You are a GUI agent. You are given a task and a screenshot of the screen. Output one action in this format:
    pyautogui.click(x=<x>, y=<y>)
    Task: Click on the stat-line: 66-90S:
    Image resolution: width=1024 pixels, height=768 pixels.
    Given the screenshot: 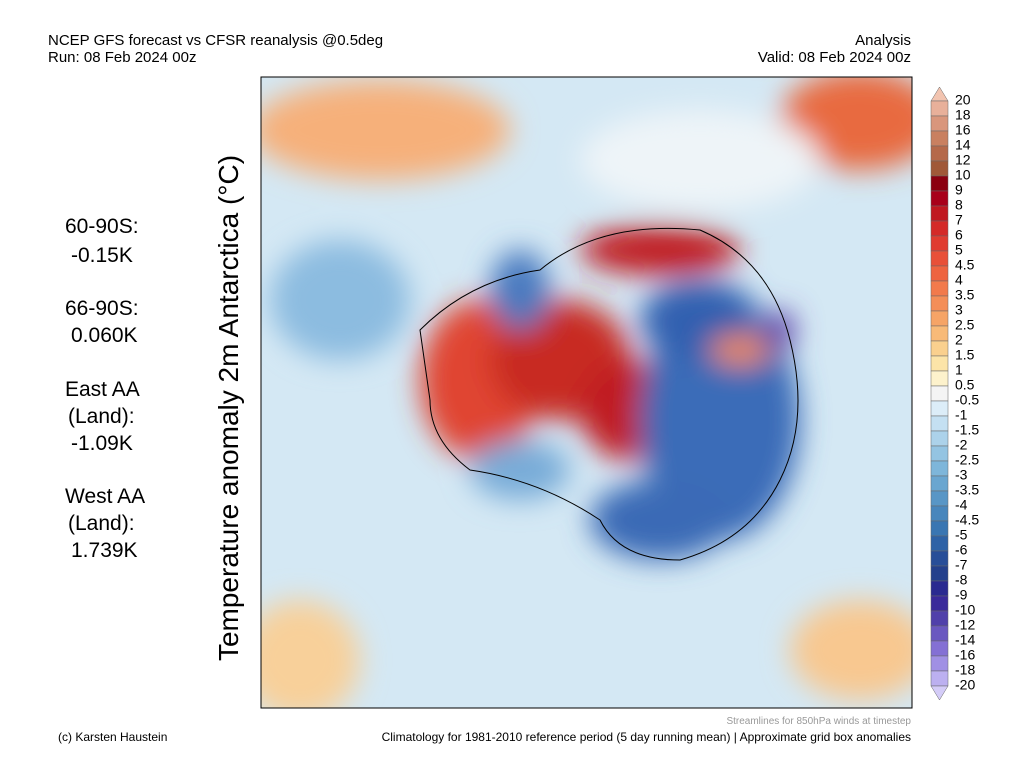 What is the action you would take?
    pyautogui.click(x=102, y=308)
    